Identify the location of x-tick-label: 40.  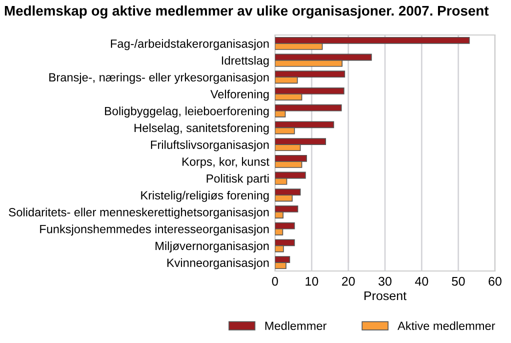
(421, 281).